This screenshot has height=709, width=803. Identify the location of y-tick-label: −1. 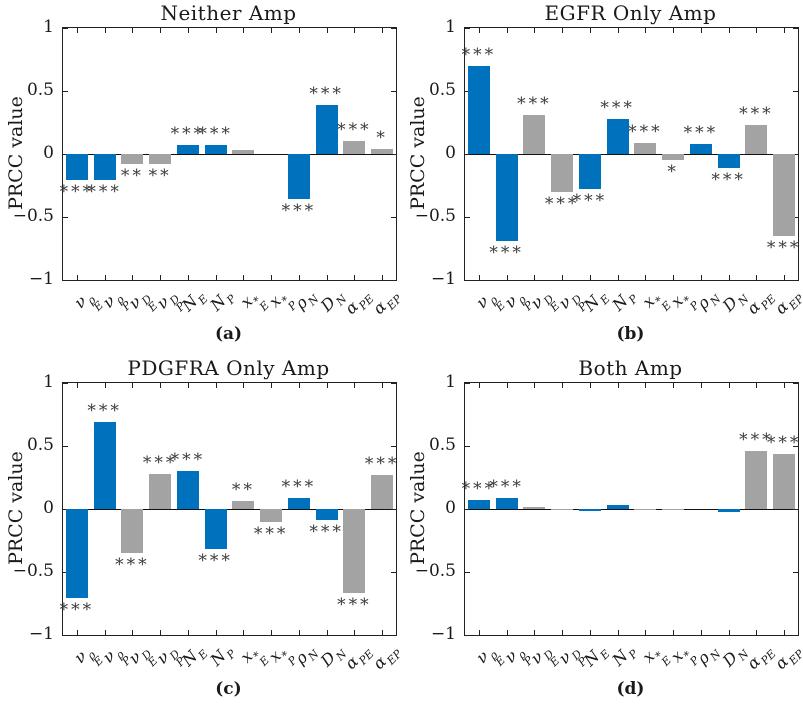
(41, 279).